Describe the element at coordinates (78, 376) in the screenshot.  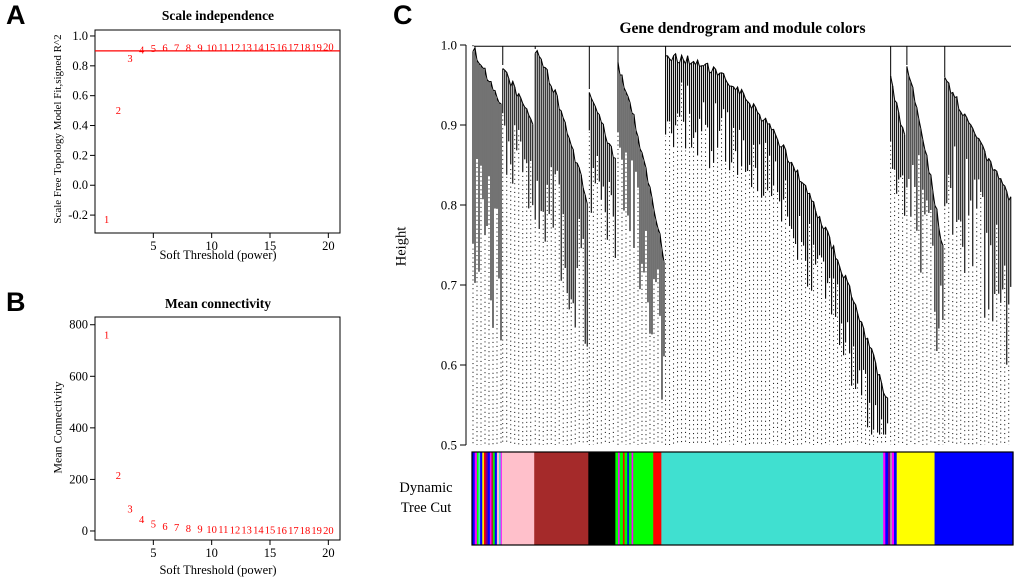
I see `svg-text: 600` at that location.